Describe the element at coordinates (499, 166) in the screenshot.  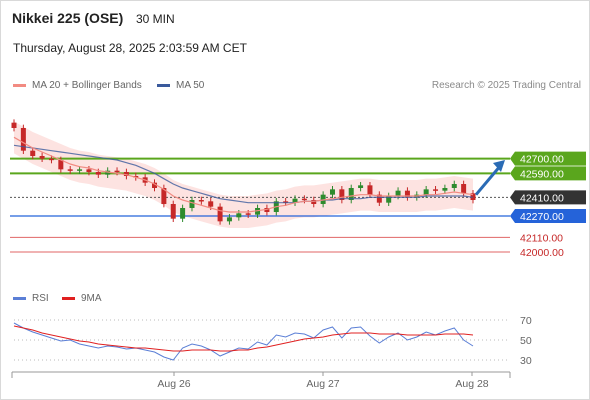
I see `forecast-arrow-head` at that location.